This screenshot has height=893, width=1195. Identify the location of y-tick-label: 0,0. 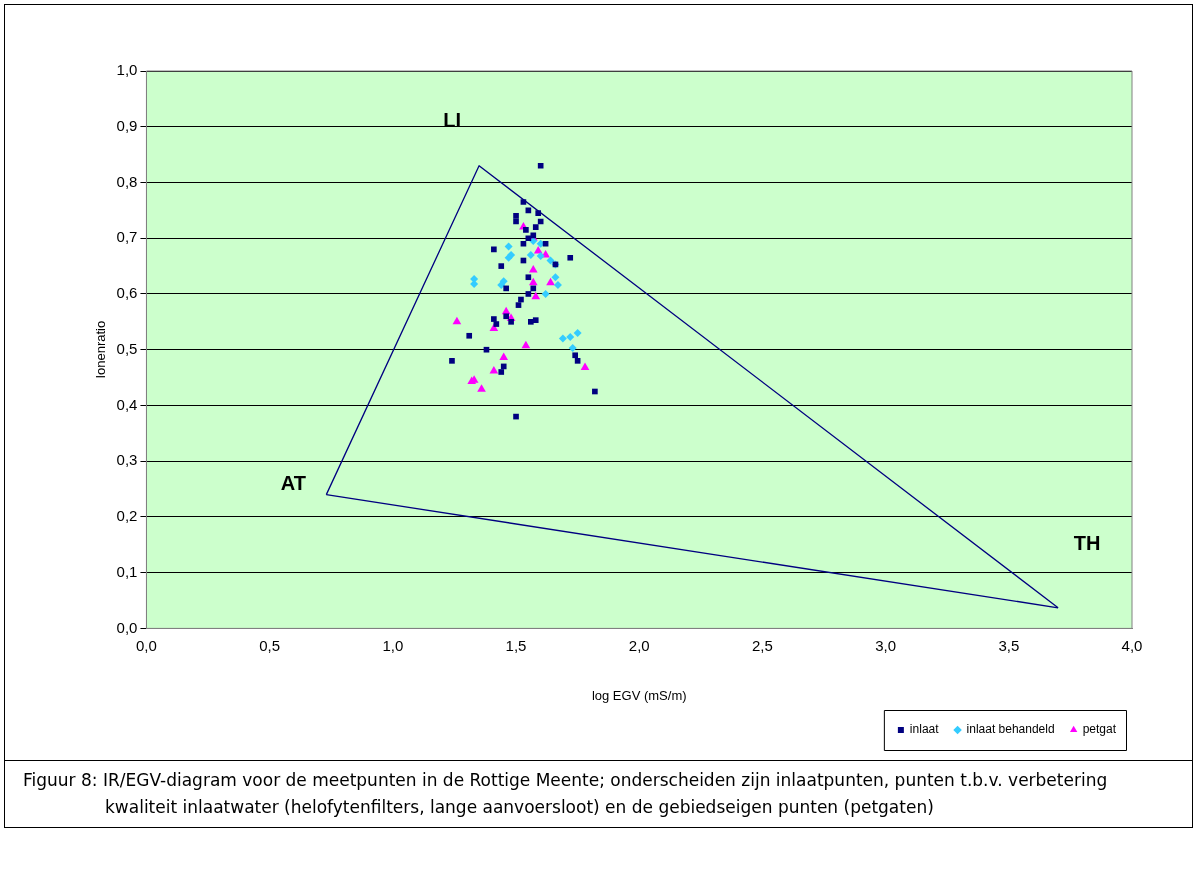
(127, 627).